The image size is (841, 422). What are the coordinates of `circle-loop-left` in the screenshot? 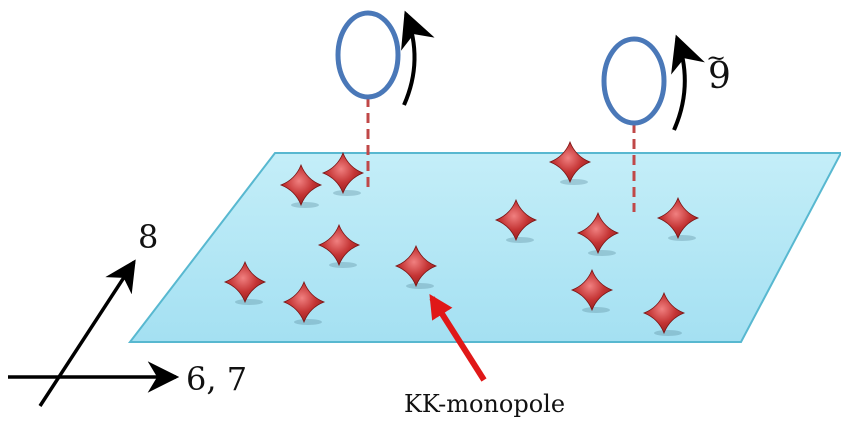 It's located at (368, 55).